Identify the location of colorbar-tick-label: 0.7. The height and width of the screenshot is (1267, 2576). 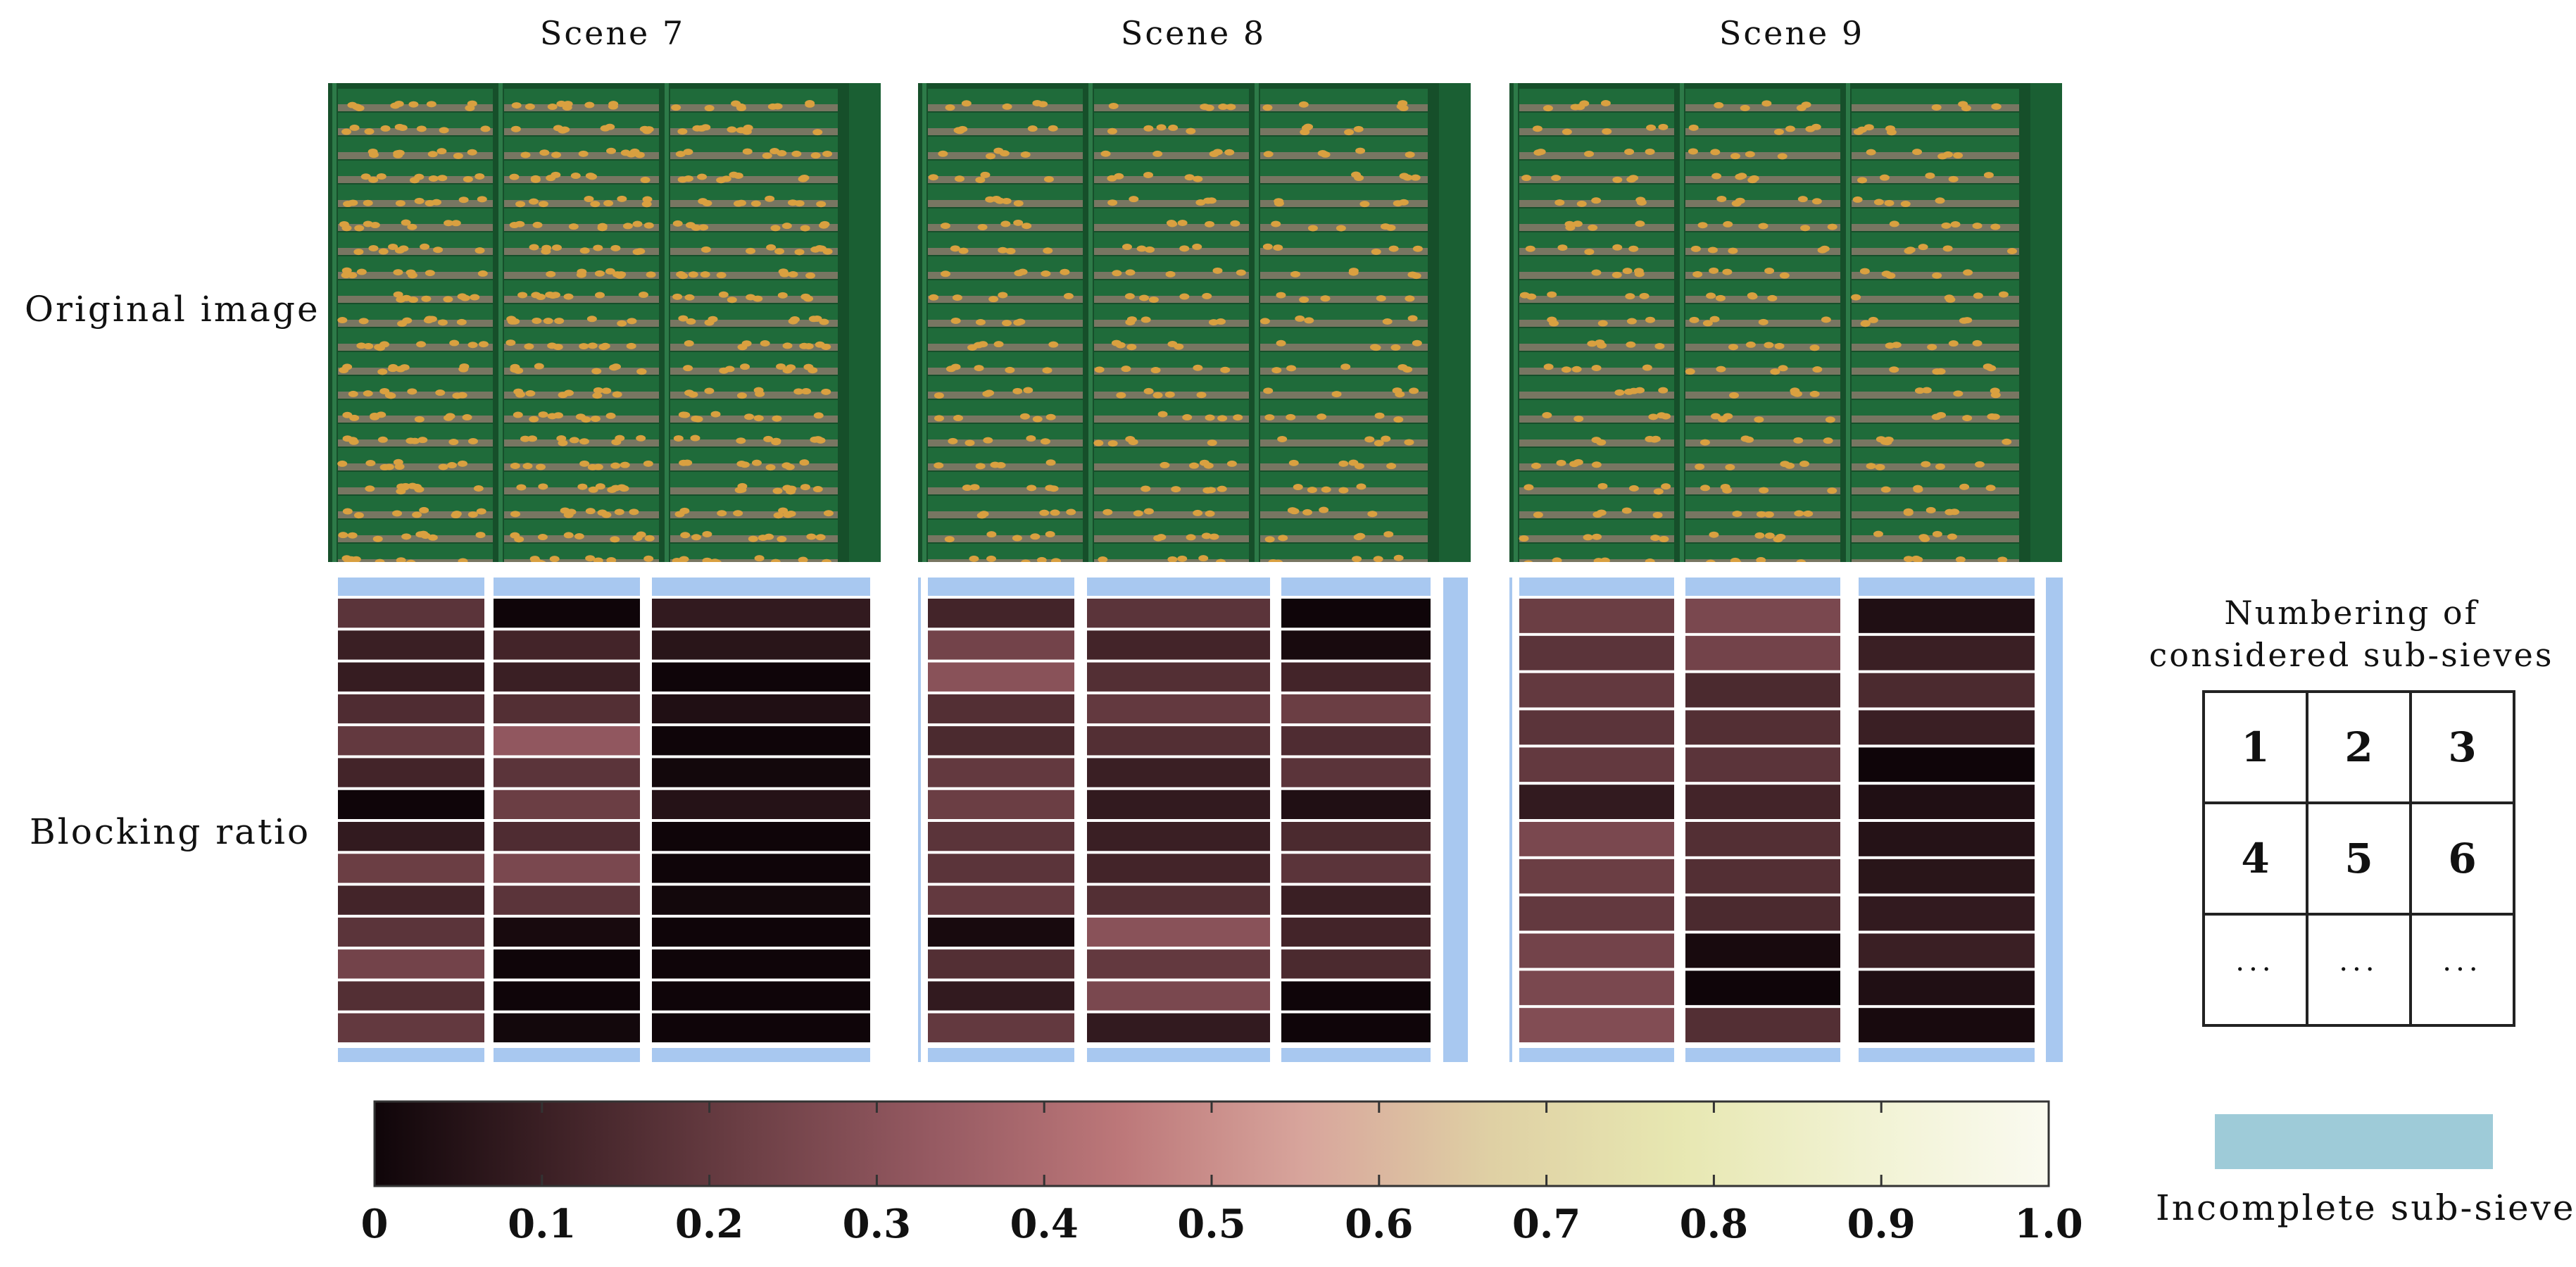
(1547, 1224).